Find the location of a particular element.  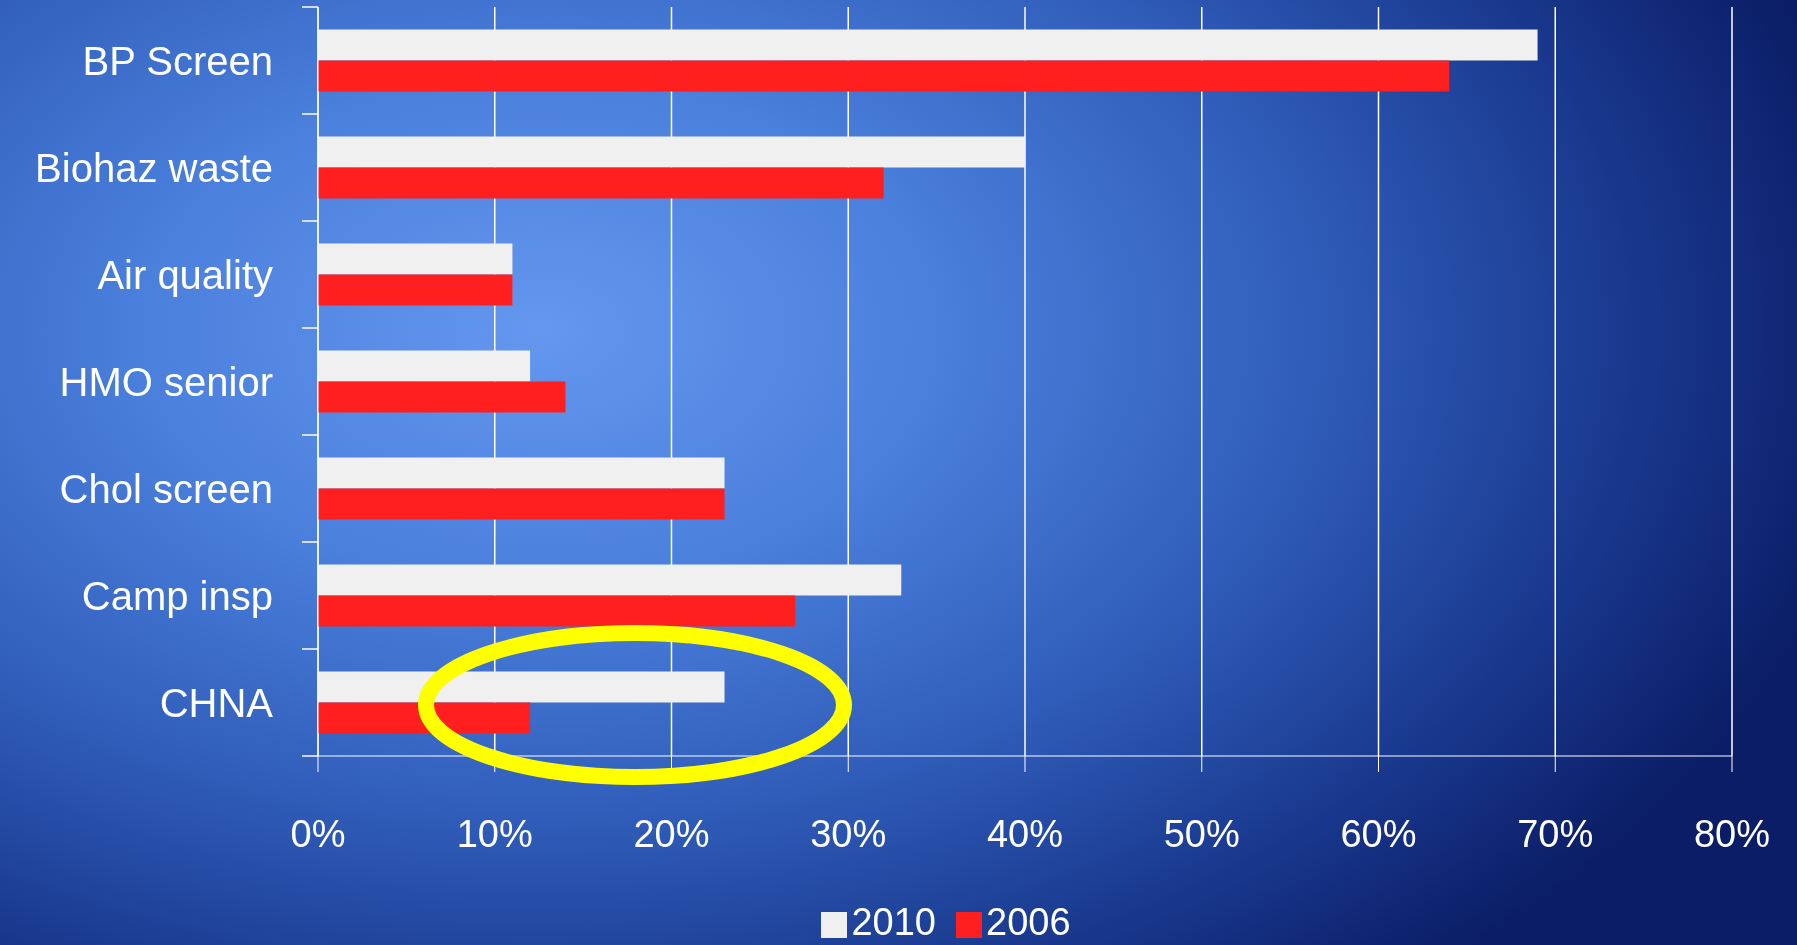

legend-label: 2010 is located at coordinates (893, 922).